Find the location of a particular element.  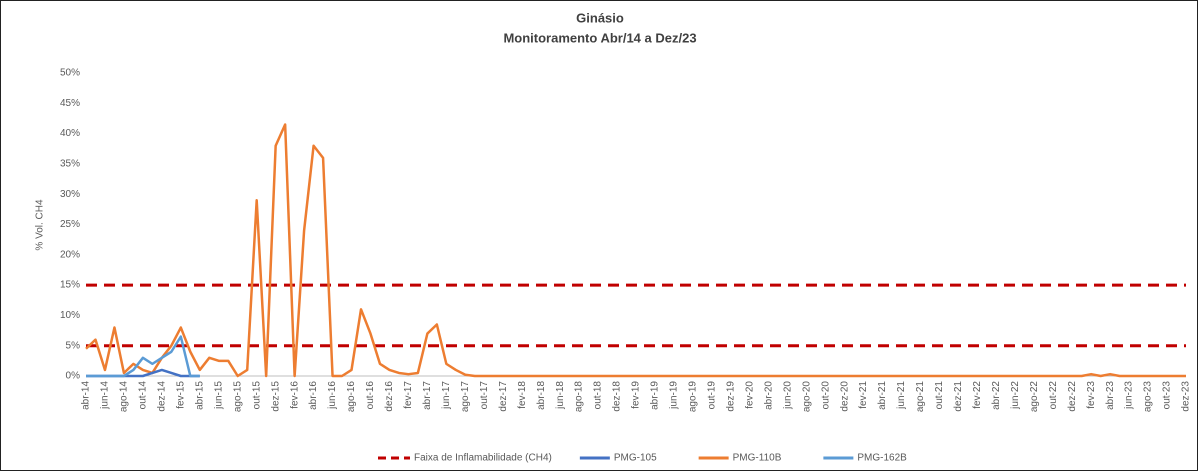

x-tick-label: ago-14 is located at coordinates (124, 397).